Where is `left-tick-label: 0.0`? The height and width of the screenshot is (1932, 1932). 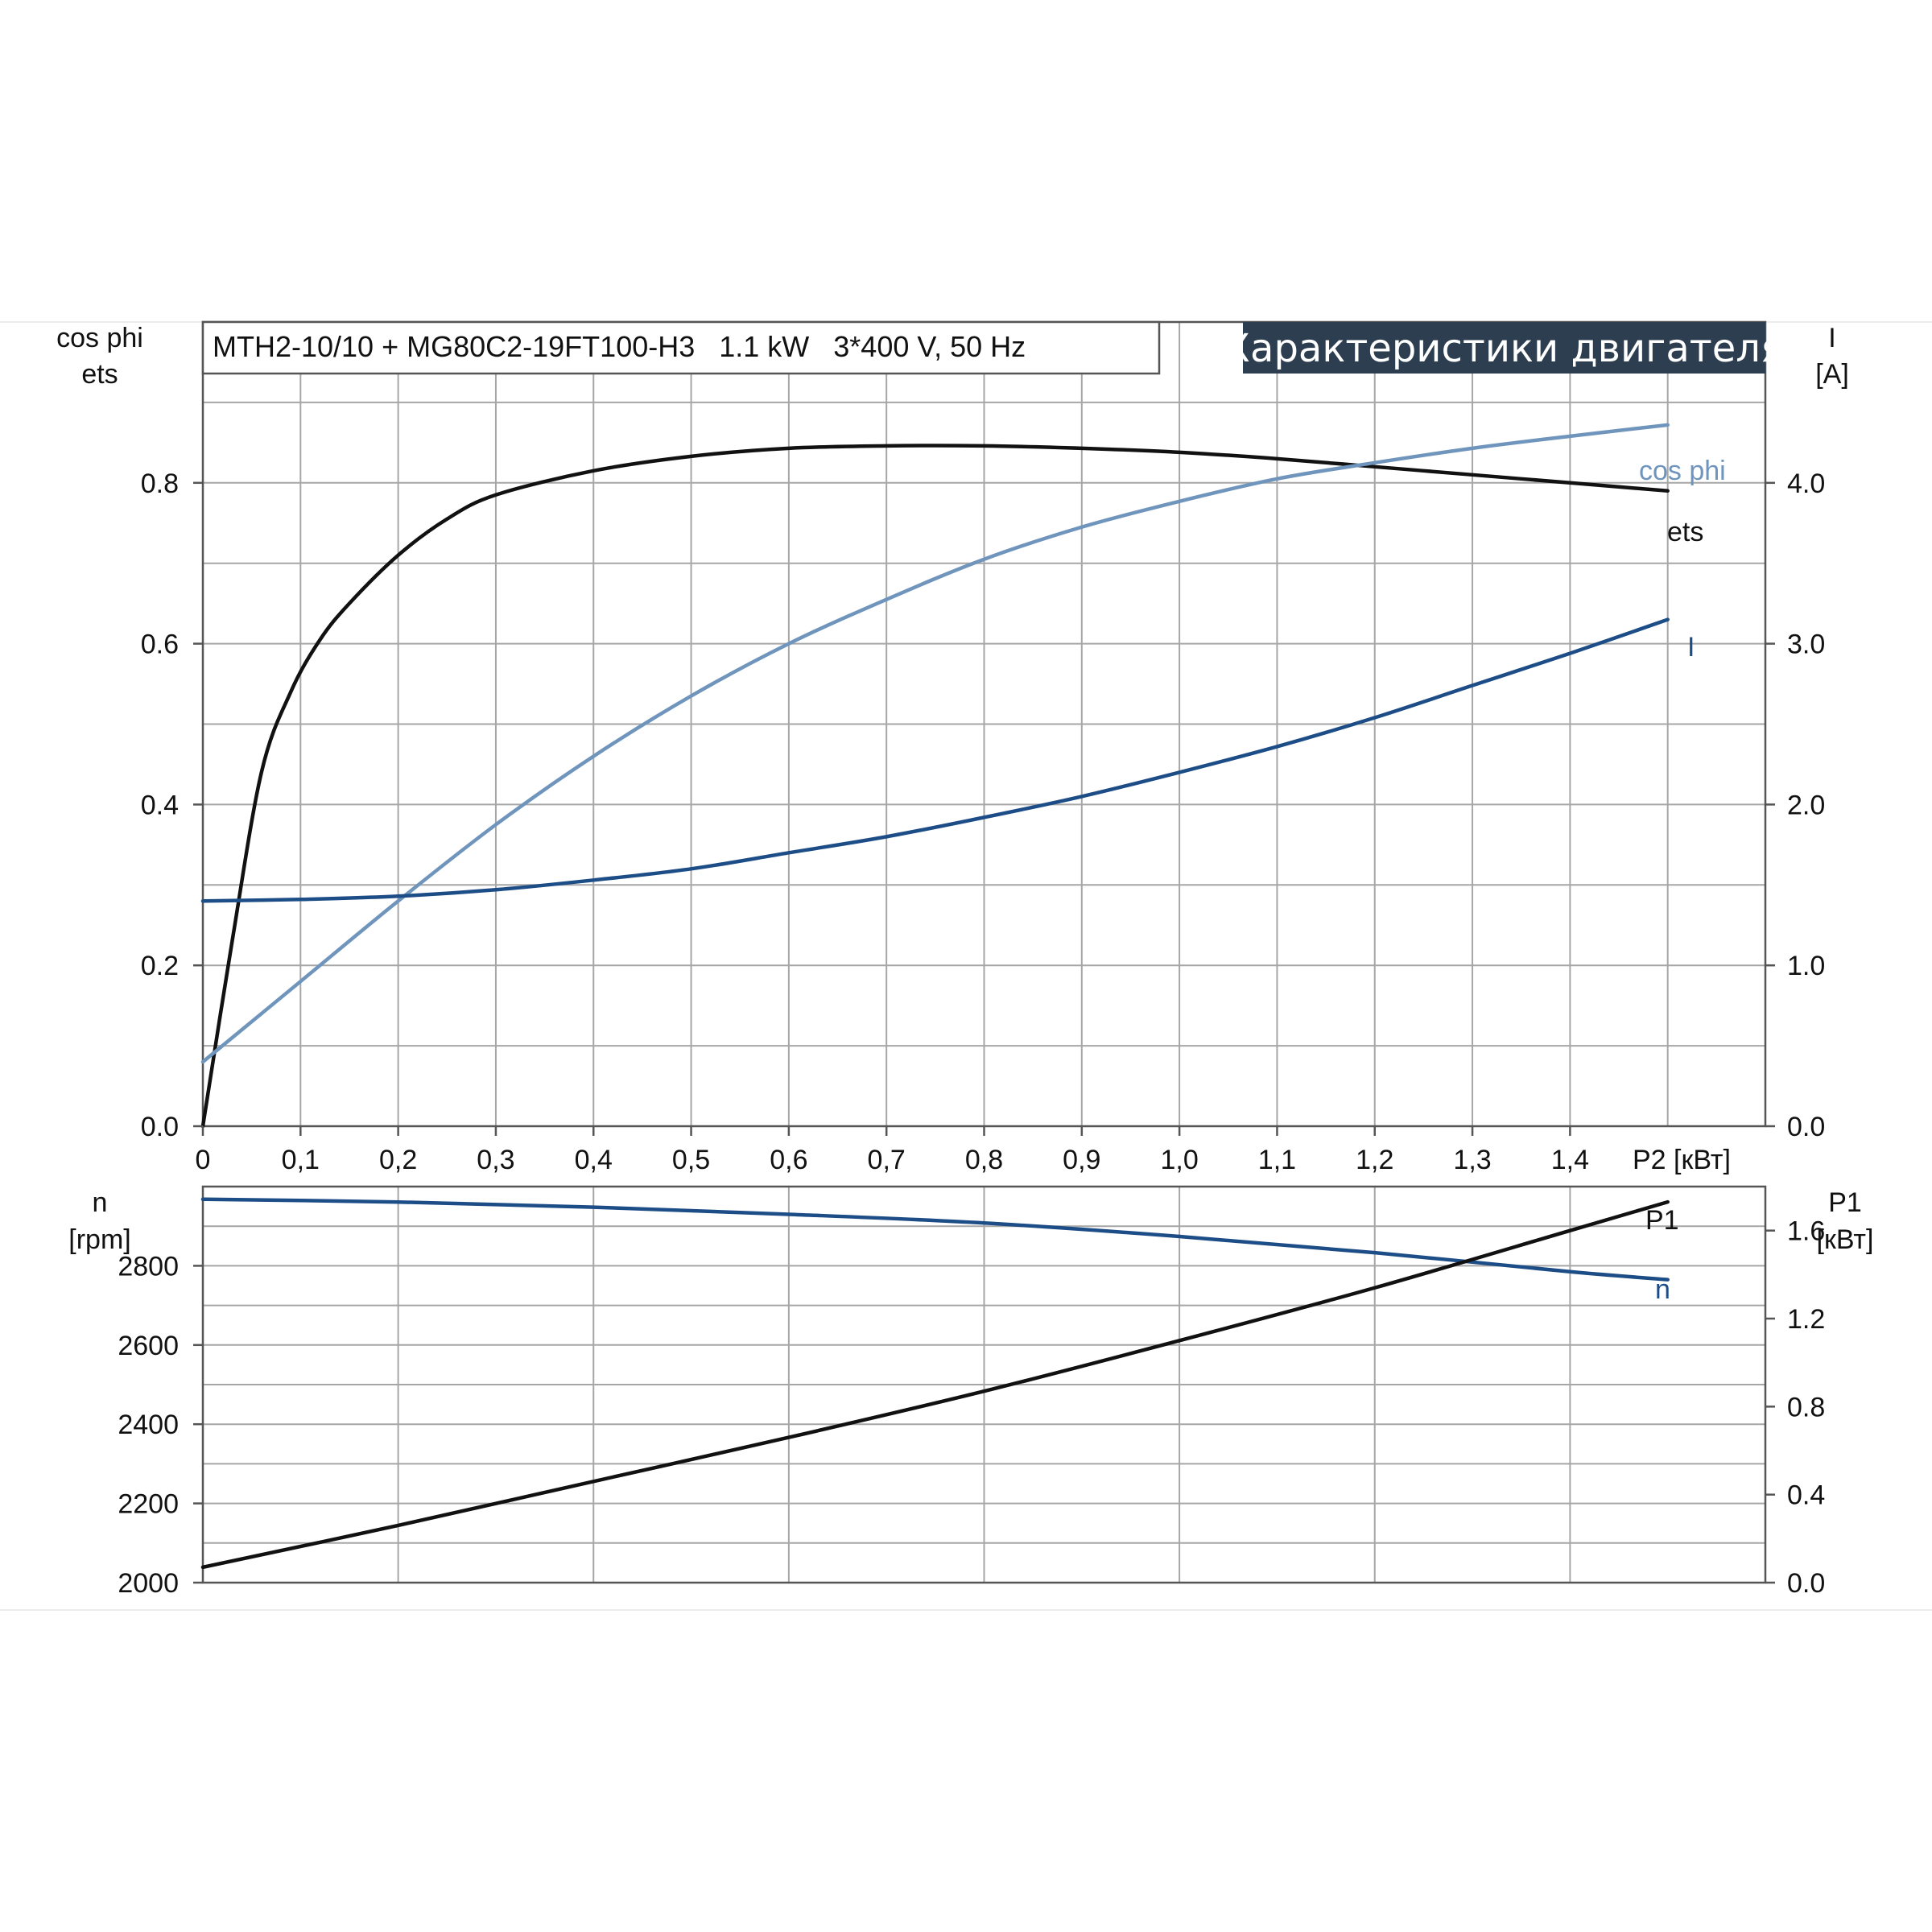 left-tick-label: 0.0 is located at coordinates (160, 1127).